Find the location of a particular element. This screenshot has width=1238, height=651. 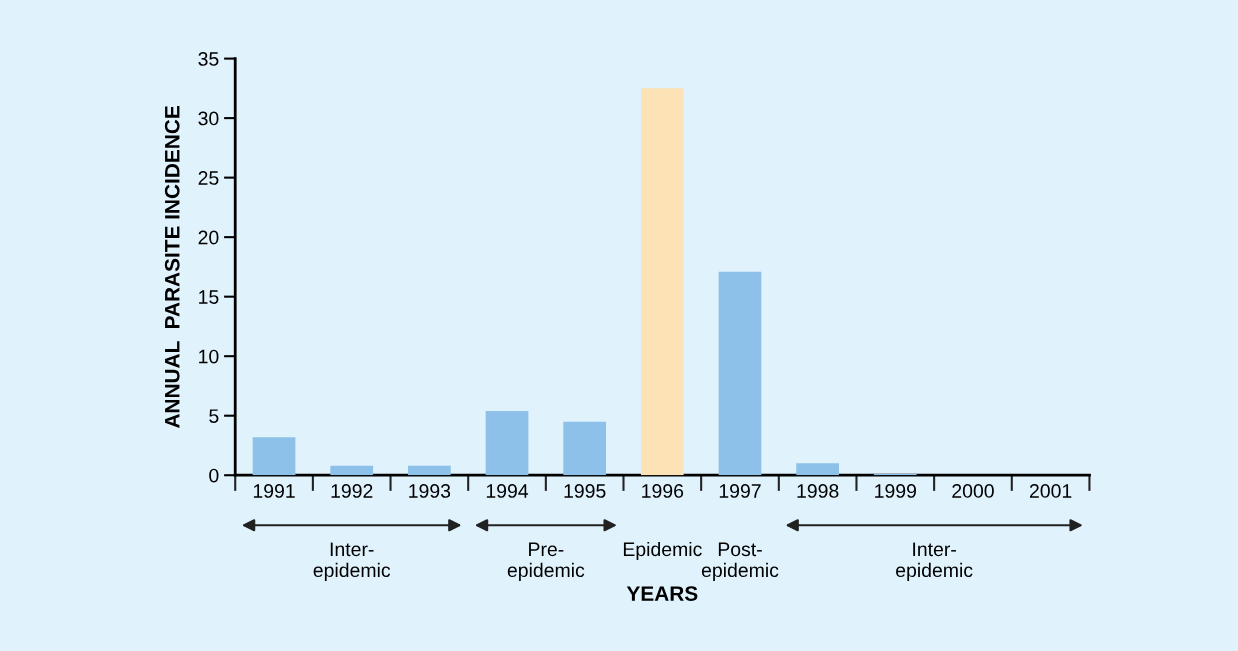

y-tick-label: 15 is located at coordinates (209, 297).